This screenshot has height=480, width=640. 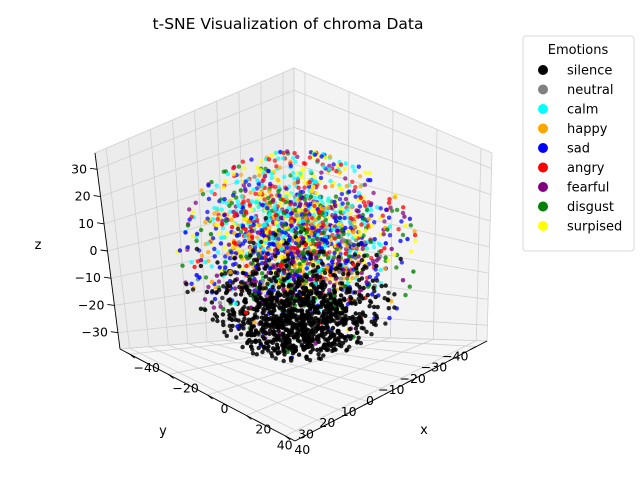 I want to click on legend-marker, so click(x=543, y=167).